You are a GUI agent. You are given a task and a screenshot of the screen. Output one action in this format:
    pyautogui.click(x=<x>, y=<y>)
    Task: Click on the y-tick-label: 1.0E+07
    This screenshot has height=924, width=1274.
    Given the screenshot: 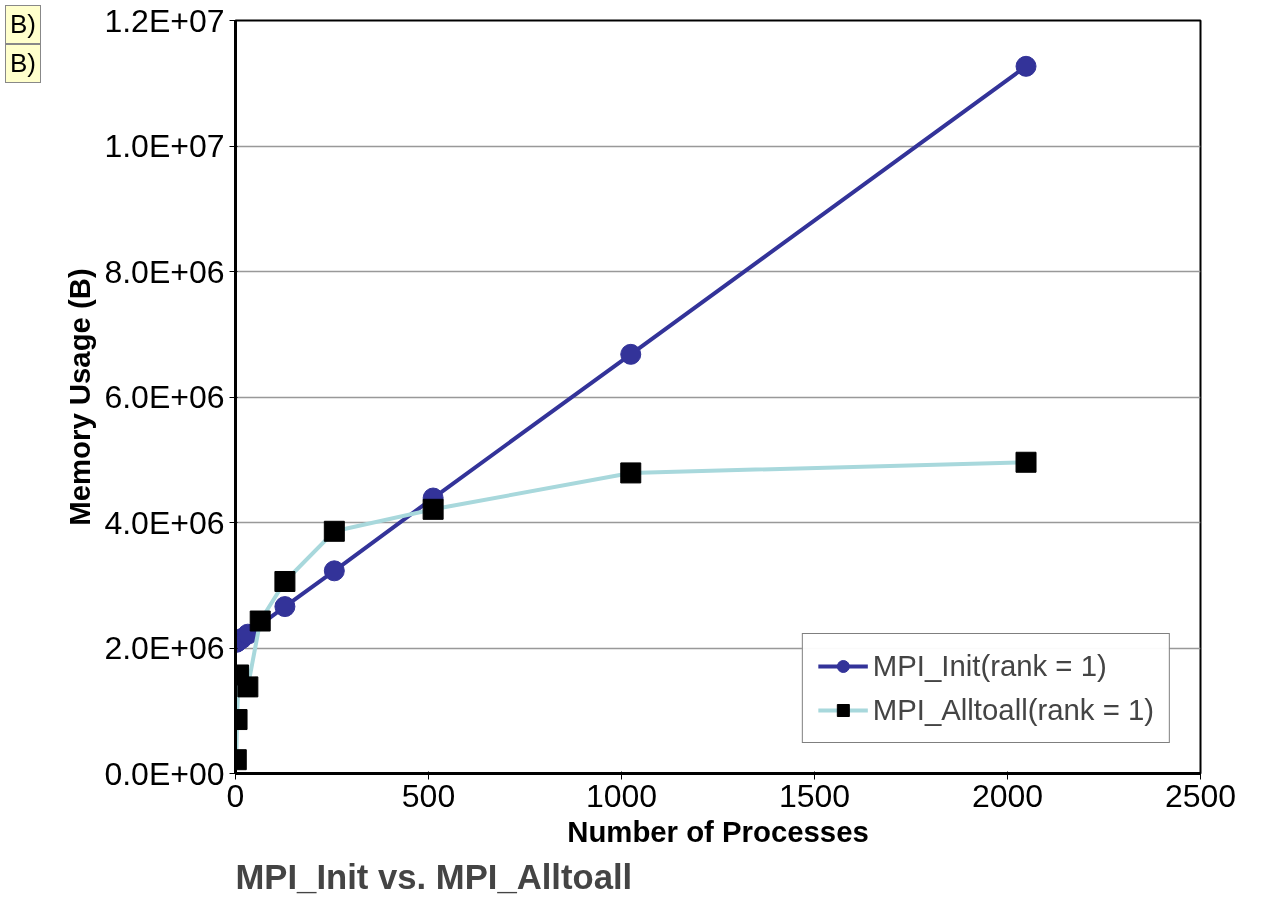 What is the action you would take?
    pyautogui.click(x=164, y=146)
    